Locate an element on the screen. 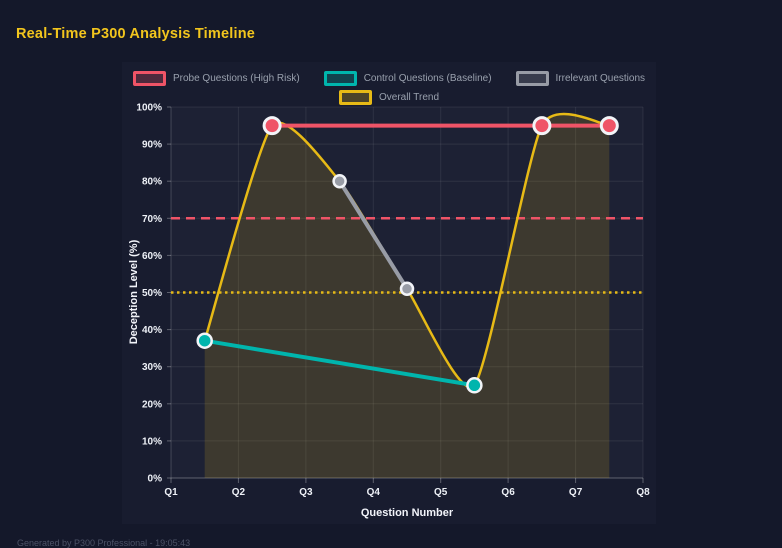 This screenshot has height=548, width=782. y-tick-label: 0% is located at coordinates (155, 479).